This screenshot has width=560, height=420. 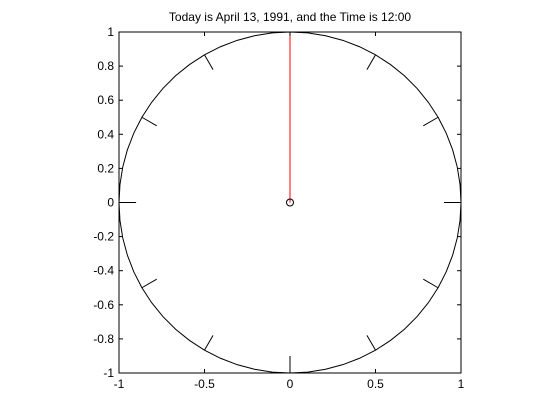 I want to click on x-tick-label: 0.5, so click(x=375, y=384).